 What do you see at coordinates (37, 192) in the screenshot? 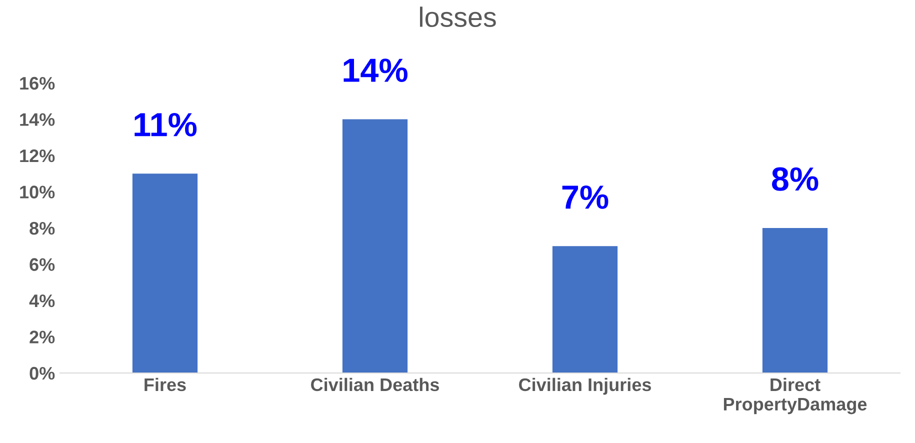
I see `y-tick-label: 10%` at bounding box center [37, 192].